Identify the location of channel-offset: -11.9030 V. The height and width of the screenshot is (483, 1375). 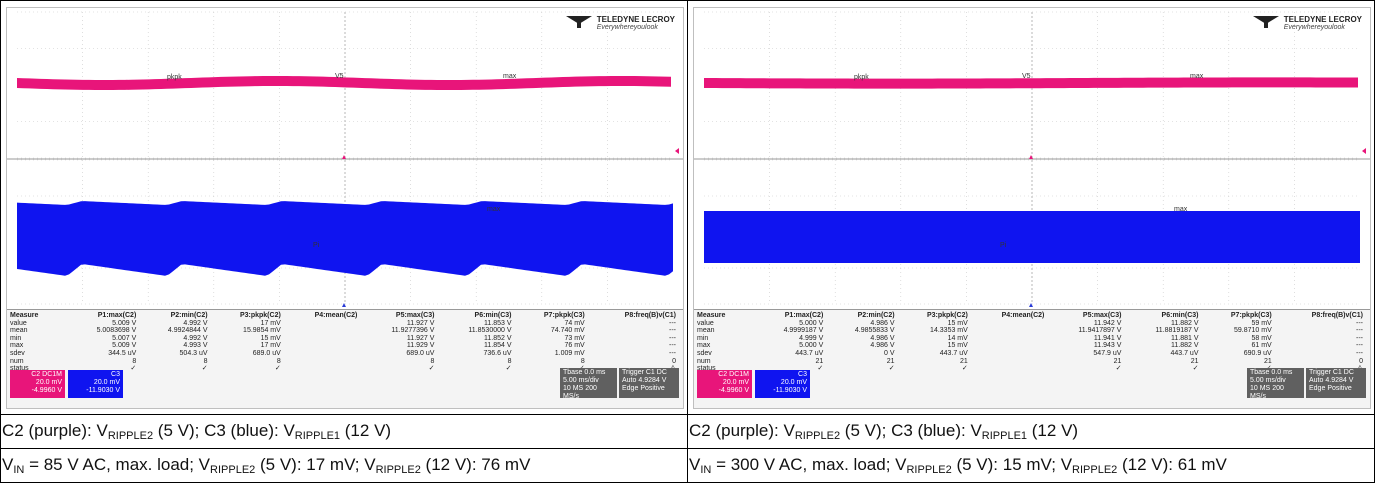
(103, 390).